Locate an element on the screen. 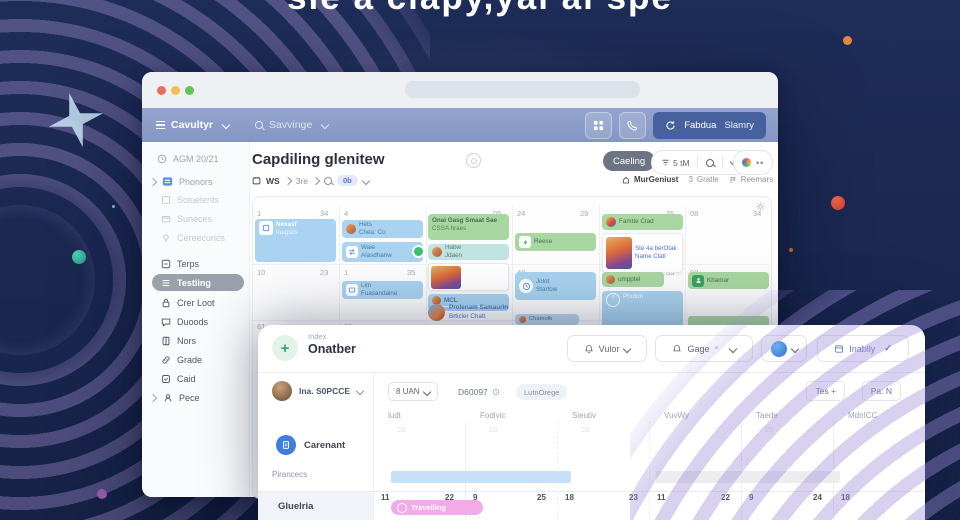  viewer-dropdown-button: Vulor is located at coordinates (607, 348).